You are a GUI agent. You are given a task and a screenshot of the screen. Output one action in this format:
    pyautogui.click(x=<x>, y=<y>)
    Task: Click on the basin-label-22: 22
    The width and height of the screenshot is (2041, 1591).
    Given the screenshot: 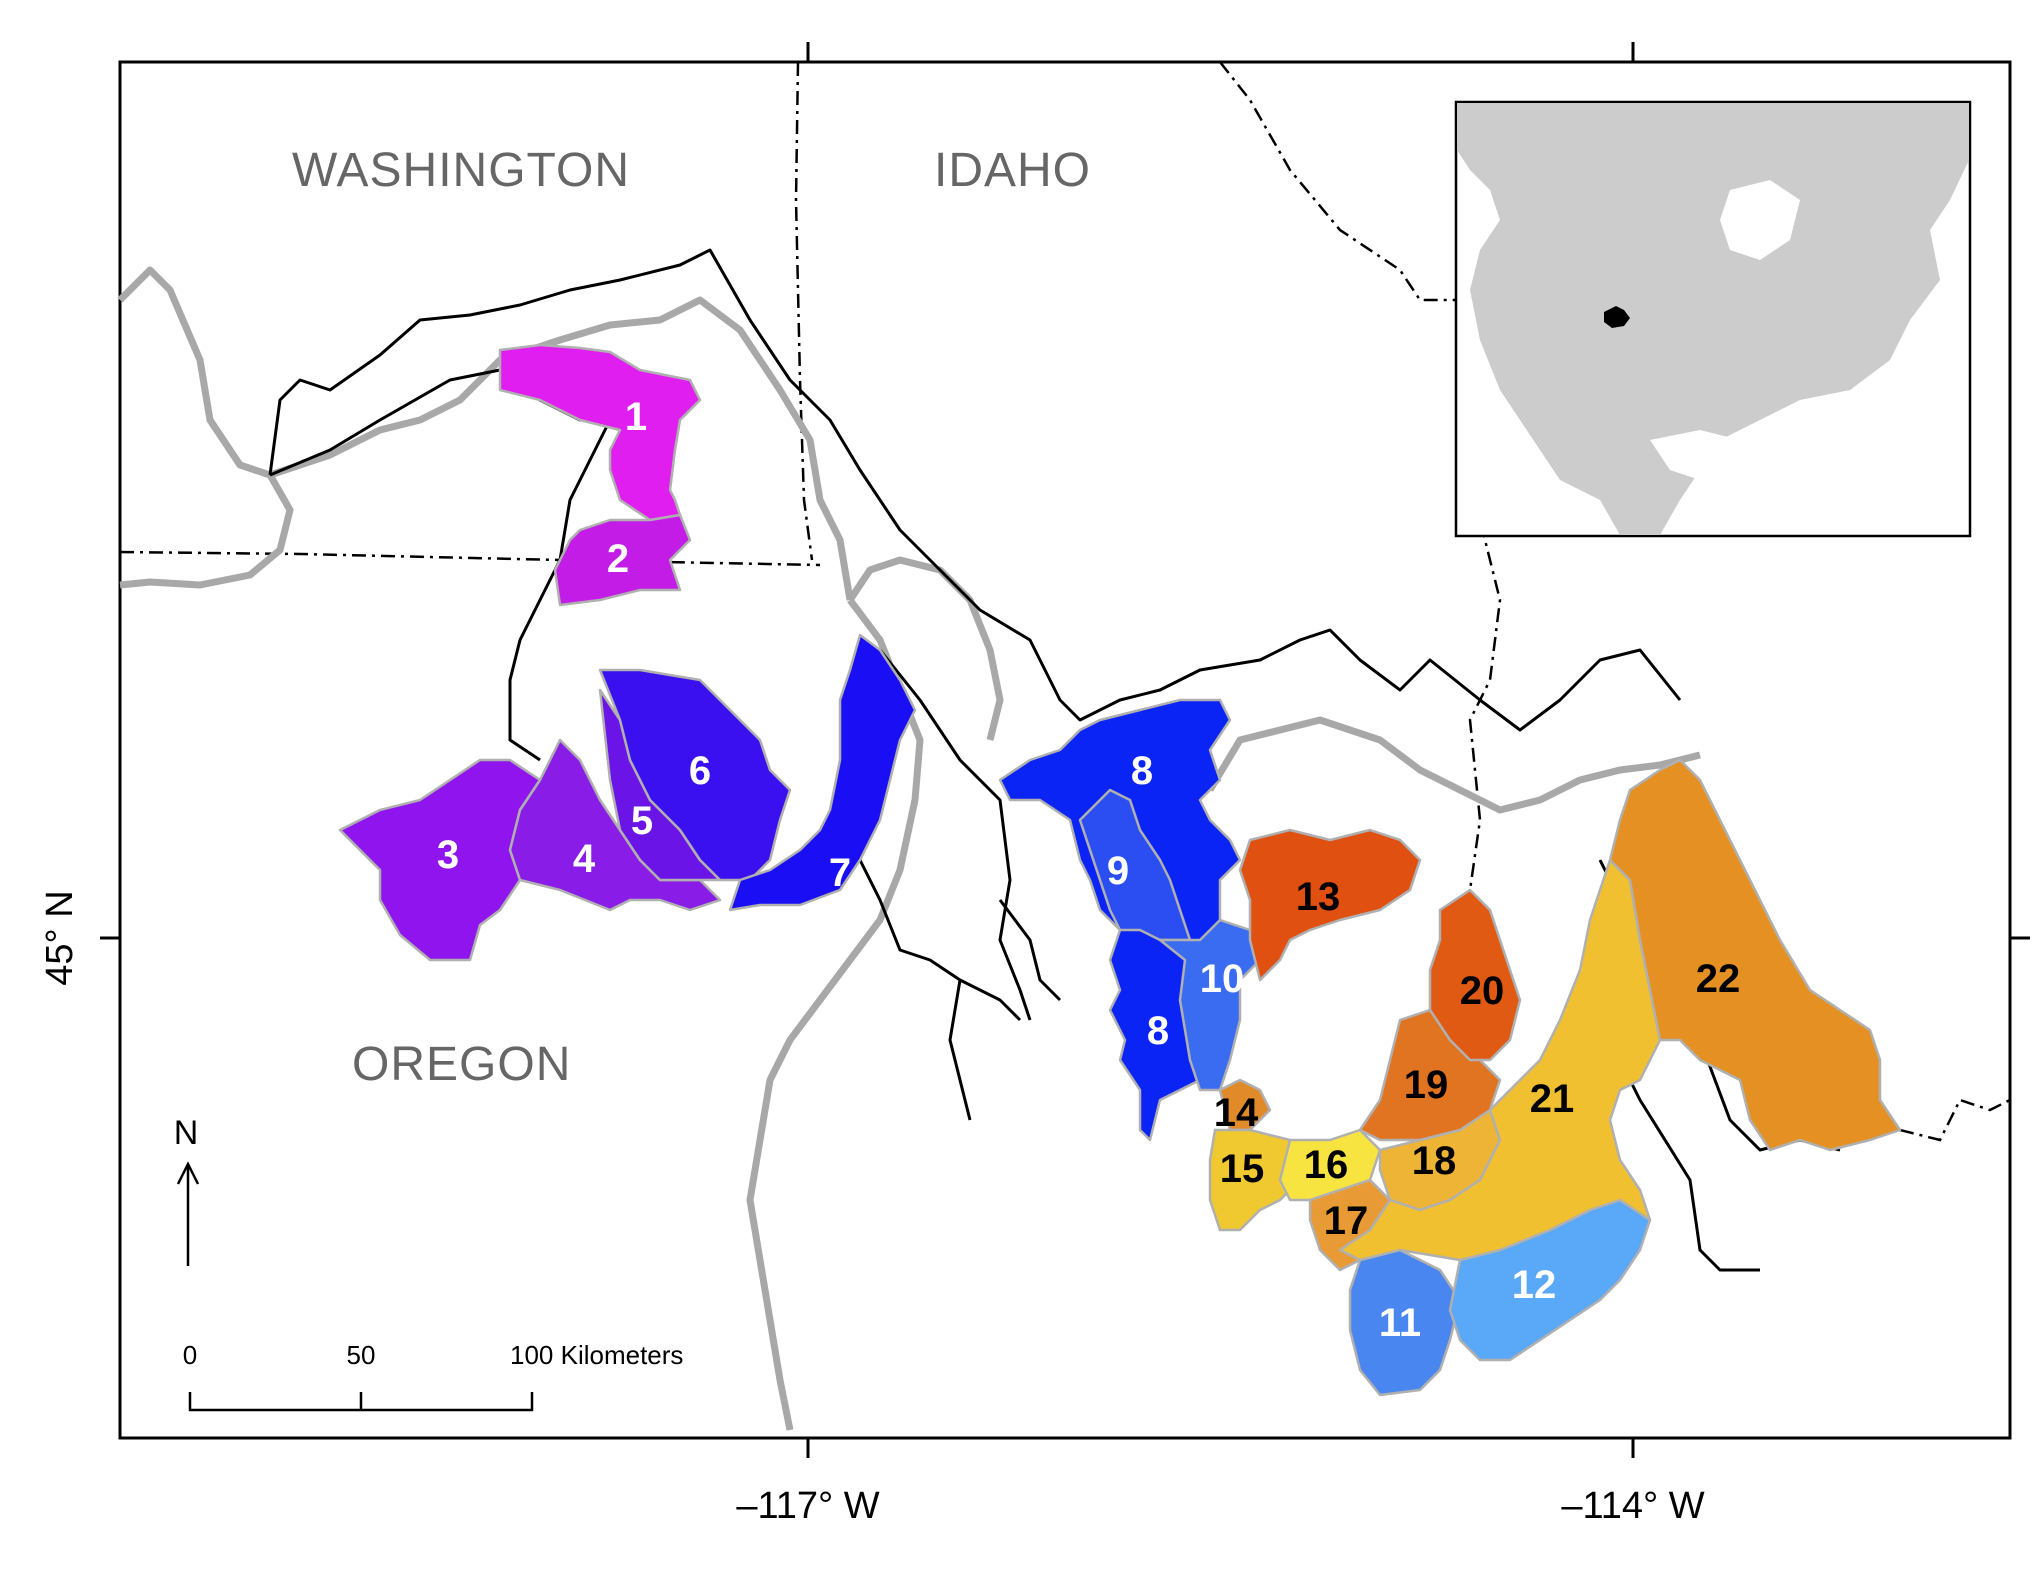 What is the action you would take?
    pyautogui.click(x=1718, y=979)
    